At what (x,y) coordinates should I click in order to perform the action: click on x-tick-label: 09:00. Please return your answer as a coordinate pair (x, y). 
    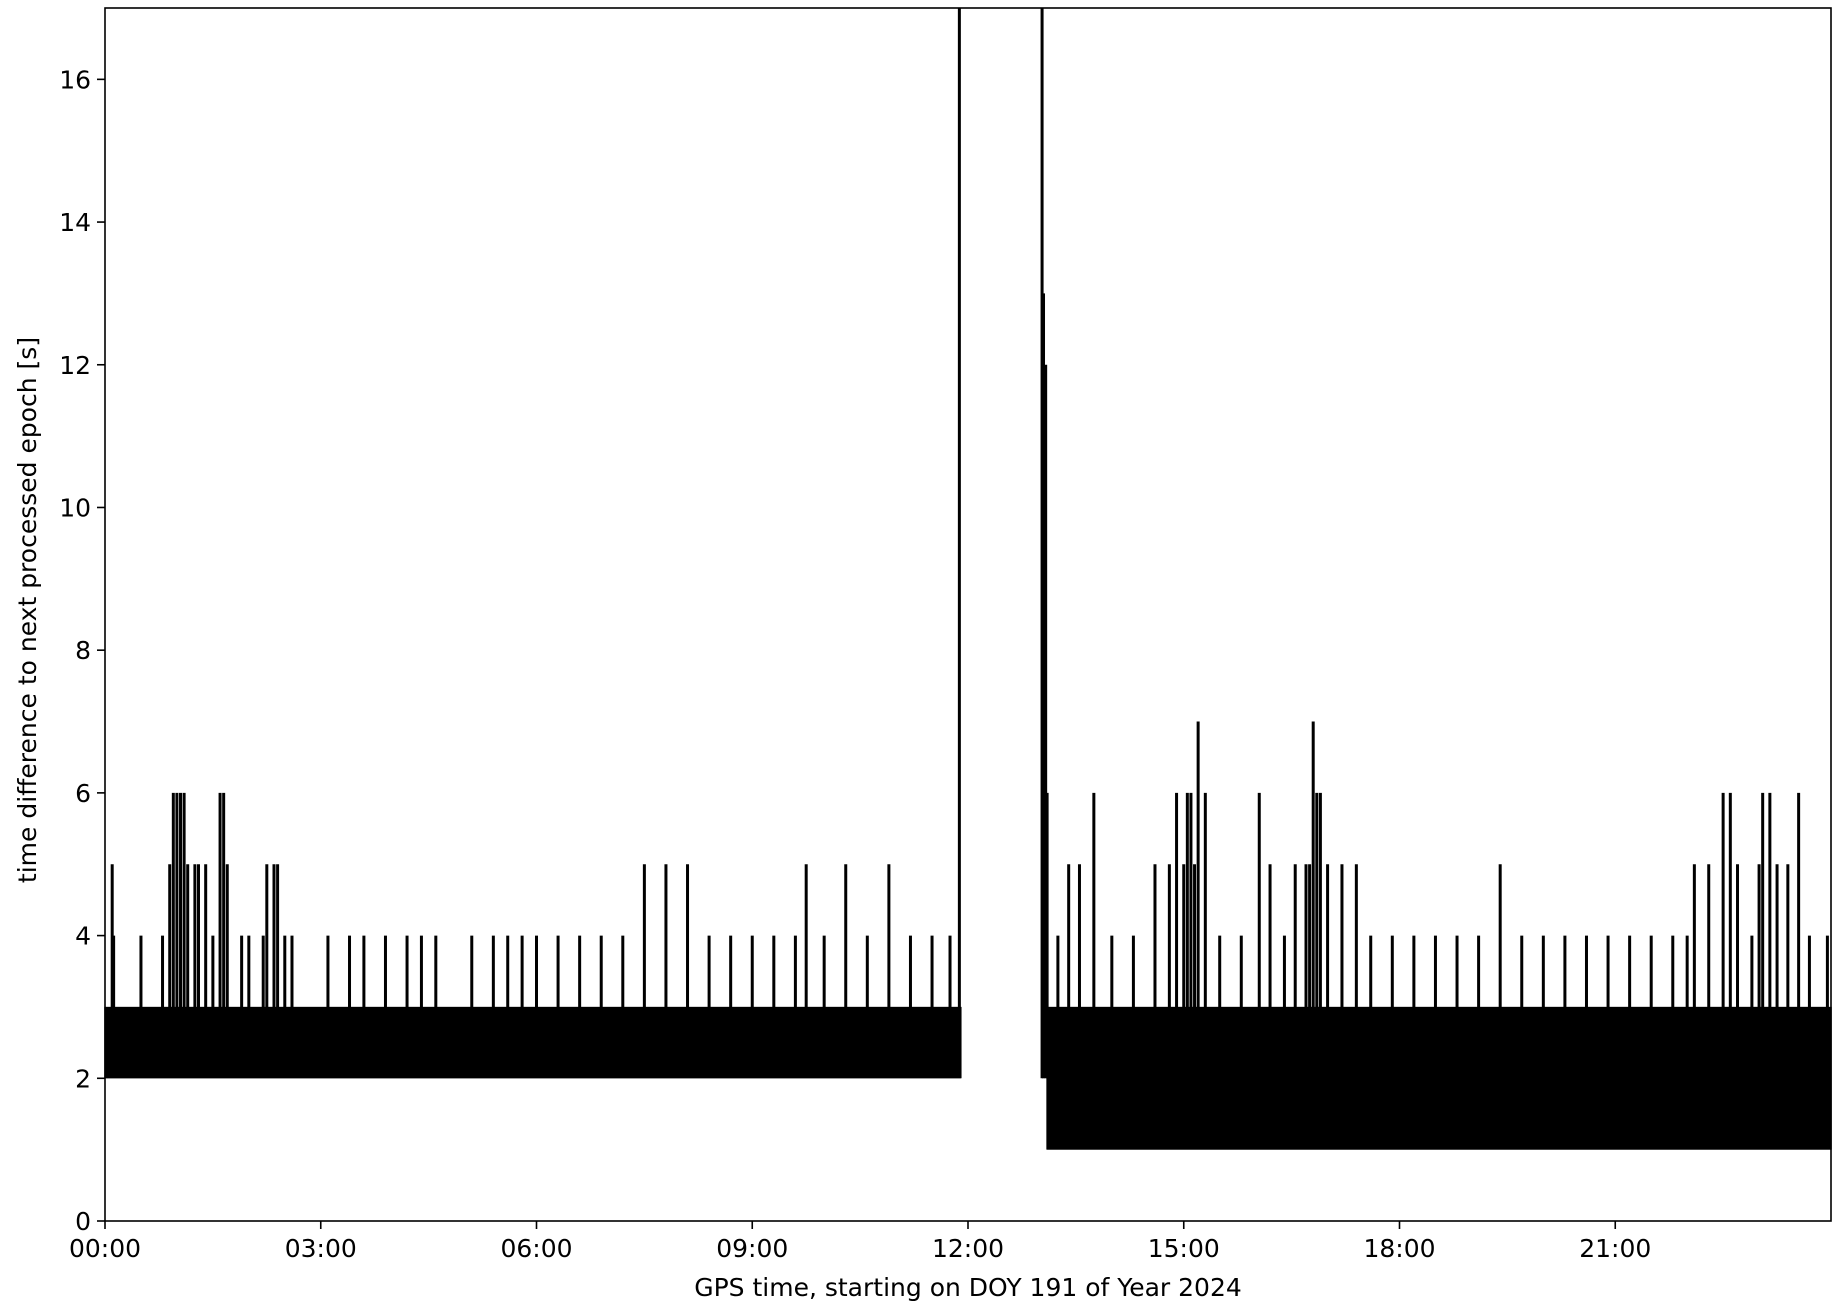
    Looking at the image, I should click on (752, 1248).